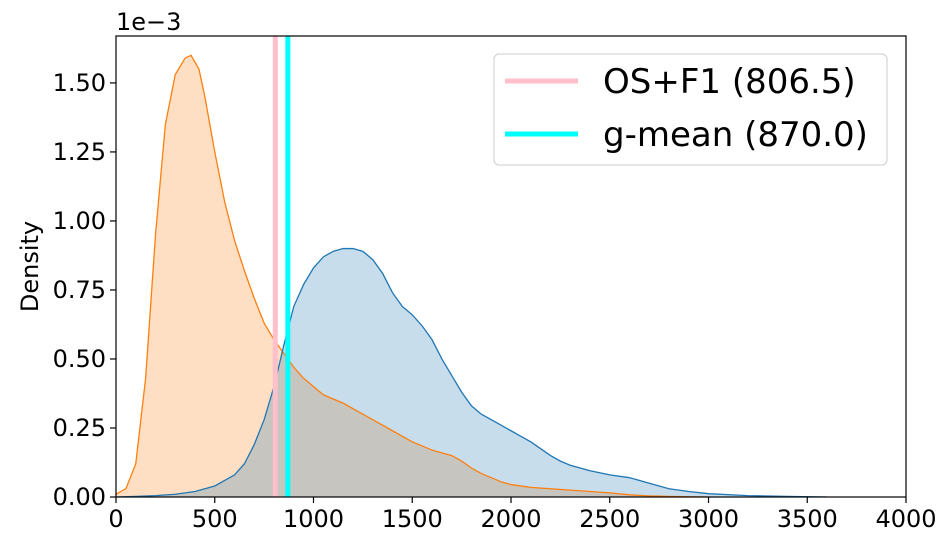  Describe the element at coordinates (79, 428) in the screenshot. I see `y-tick-label-1: 0.25` at that location.